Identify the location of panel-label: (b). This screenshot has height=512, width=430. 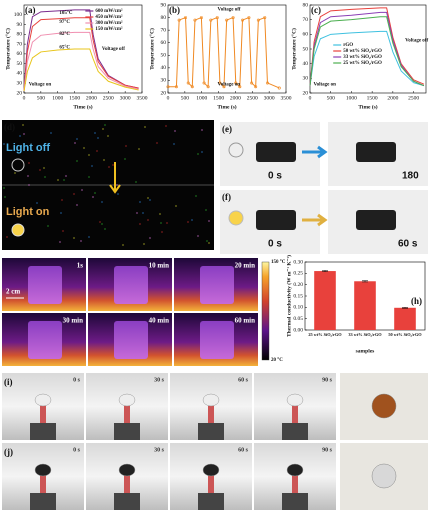
(174, 10).